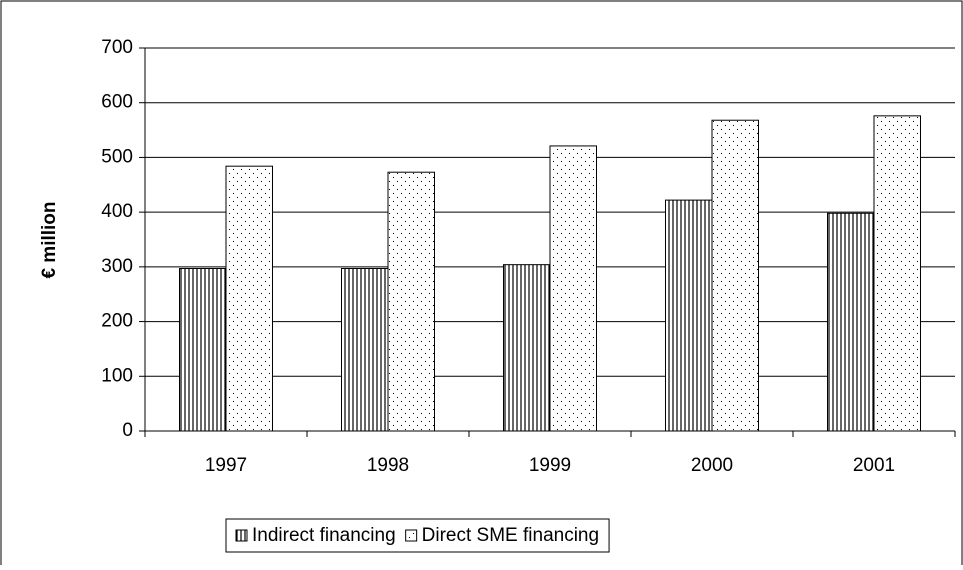 The image size is (963, 570). What do you see at coordinates (226, 465) in the screenshot?
I see `x-tick-label: 1997` at bounding box center [226, 465].